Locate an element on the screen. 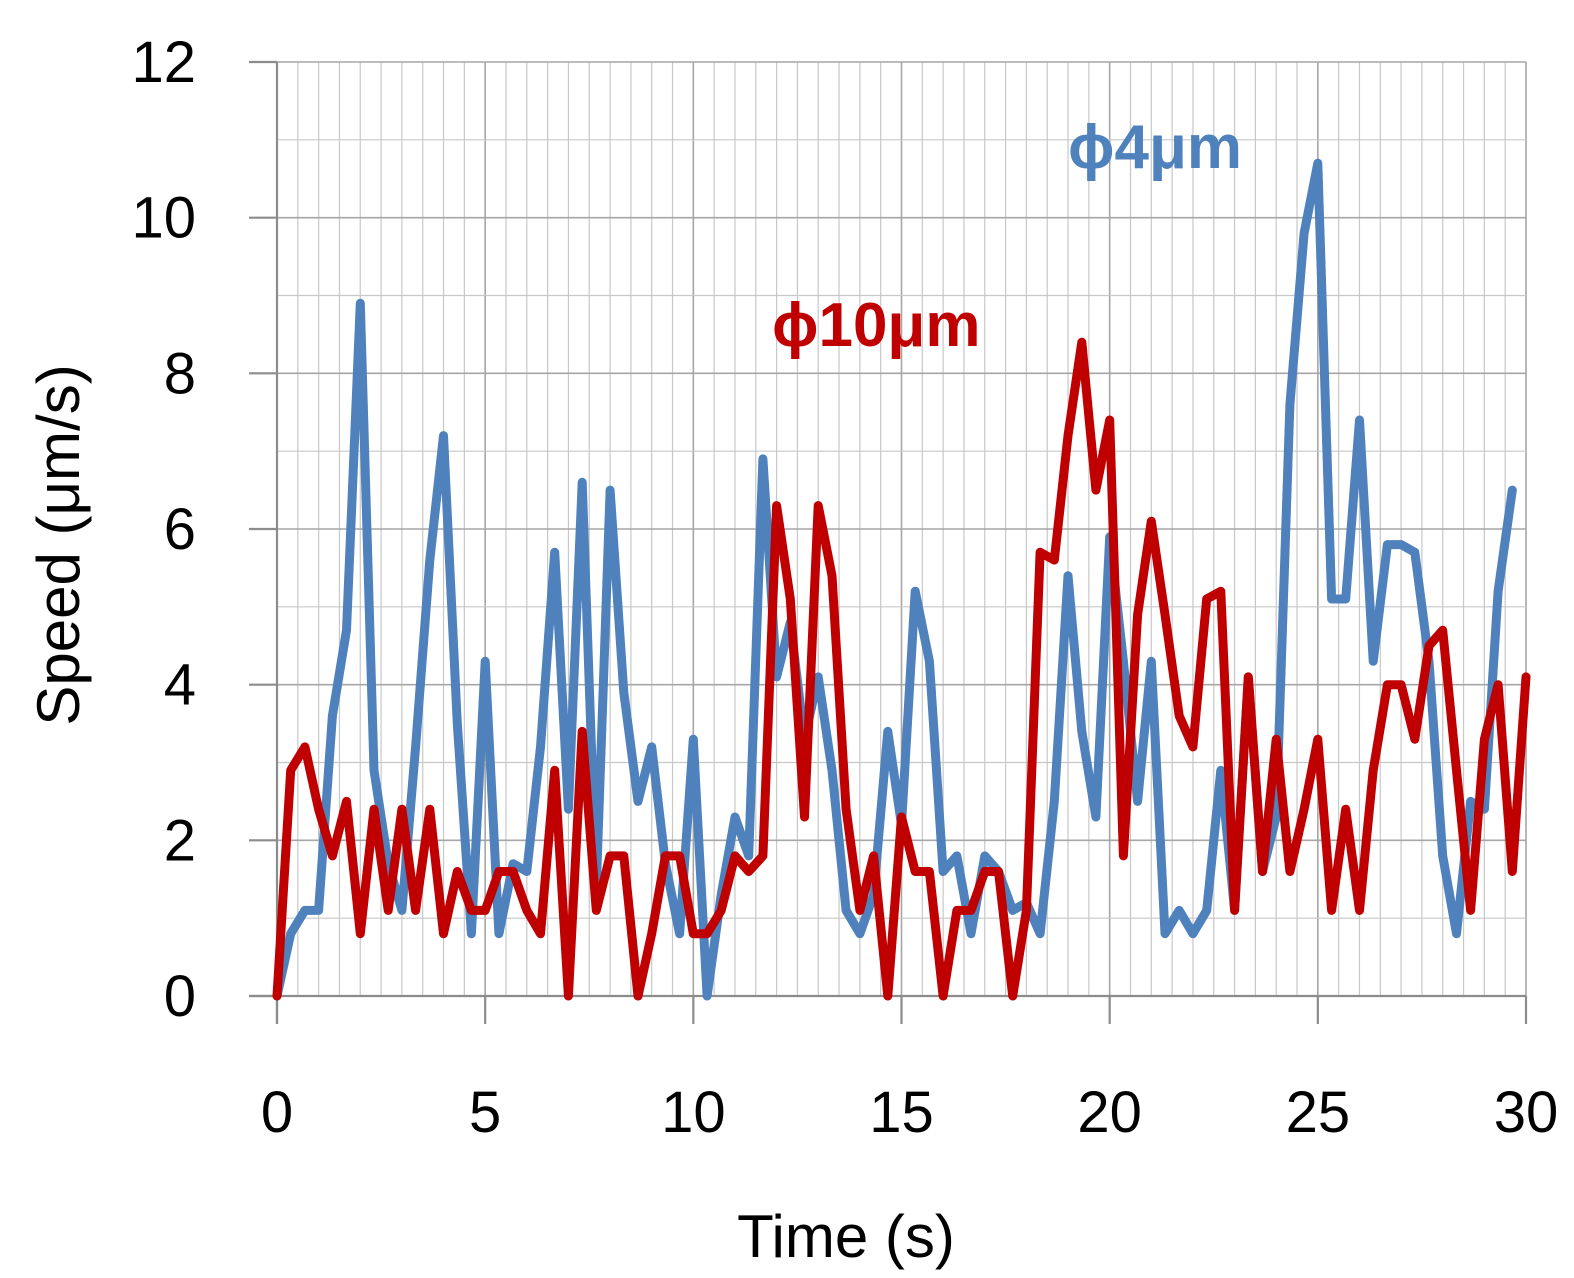 Image resolution: width=1574 pixels, height=1278 pixels. x-tick-label: 10 is located at coordinates (693, 1112).